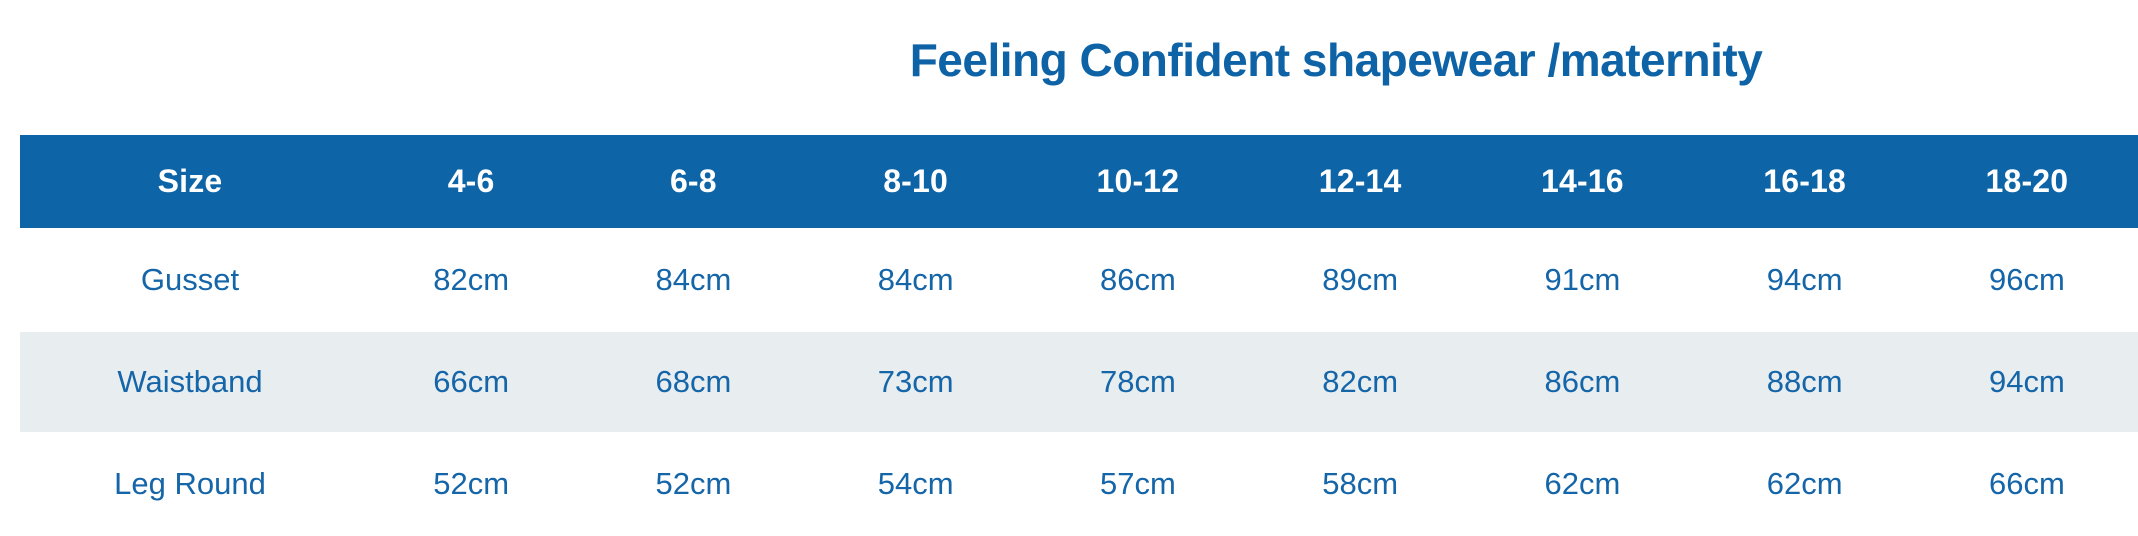 This screenshot has width=2138, height=536. I want to click on cell-waistband-8-10: 73cm, so click(915, 381).